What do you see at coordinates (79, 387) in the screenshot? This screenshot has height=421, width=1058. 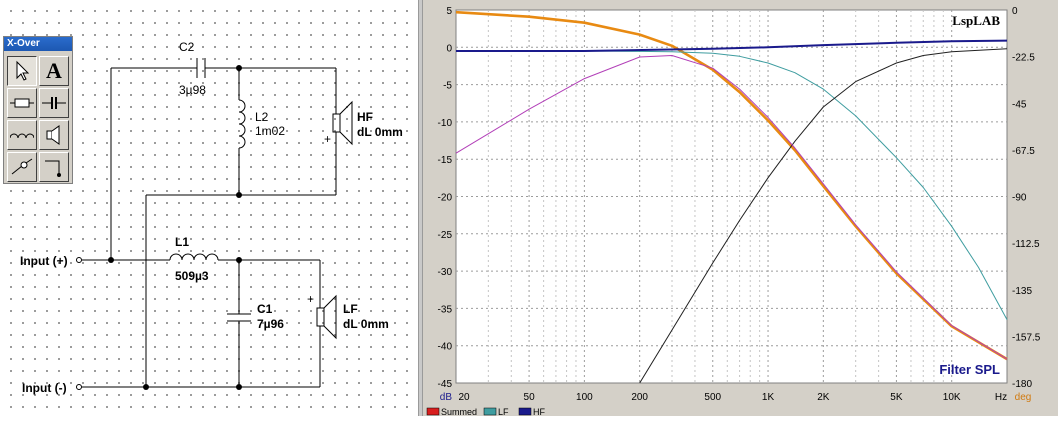 I see `input-minus-terminal` at bounding box center [79, 387].